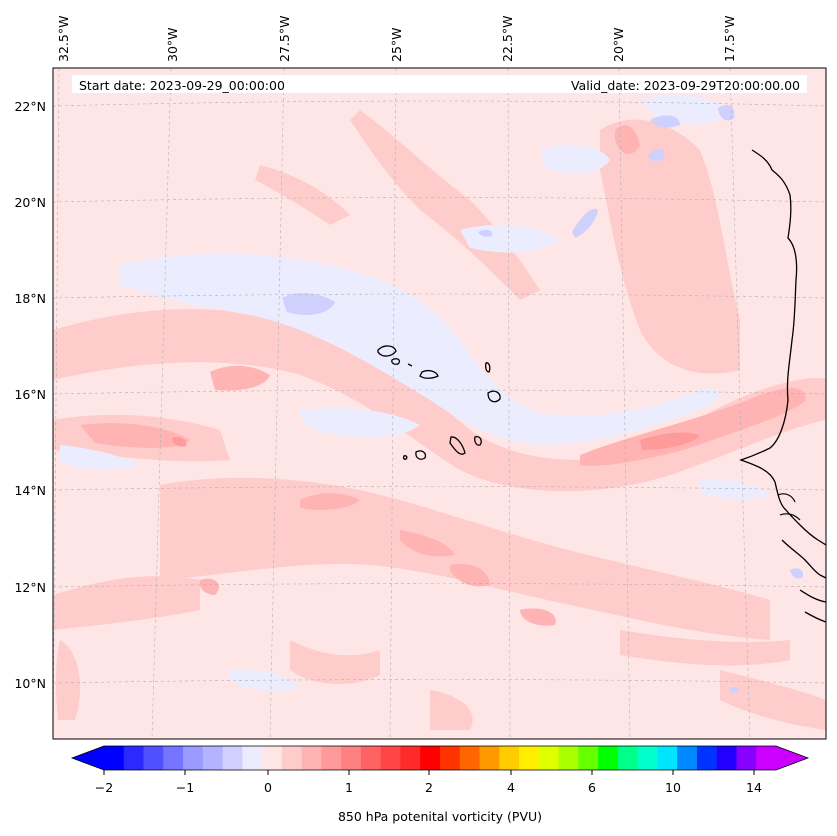 The width and height of the screenshot is (837, 836). Describe the element at coordinates (349, 787) in the screenshot. I see `colorbar-tick-label: 1` at that location.